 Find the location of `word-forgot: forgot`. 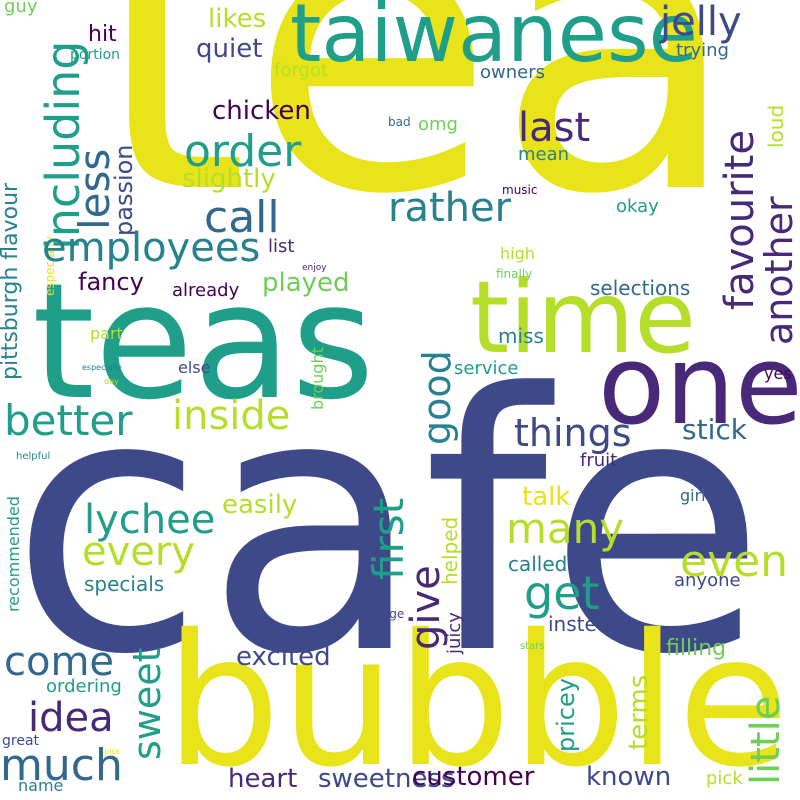

word-forgot: forgot is located at coordinates (301, 70).